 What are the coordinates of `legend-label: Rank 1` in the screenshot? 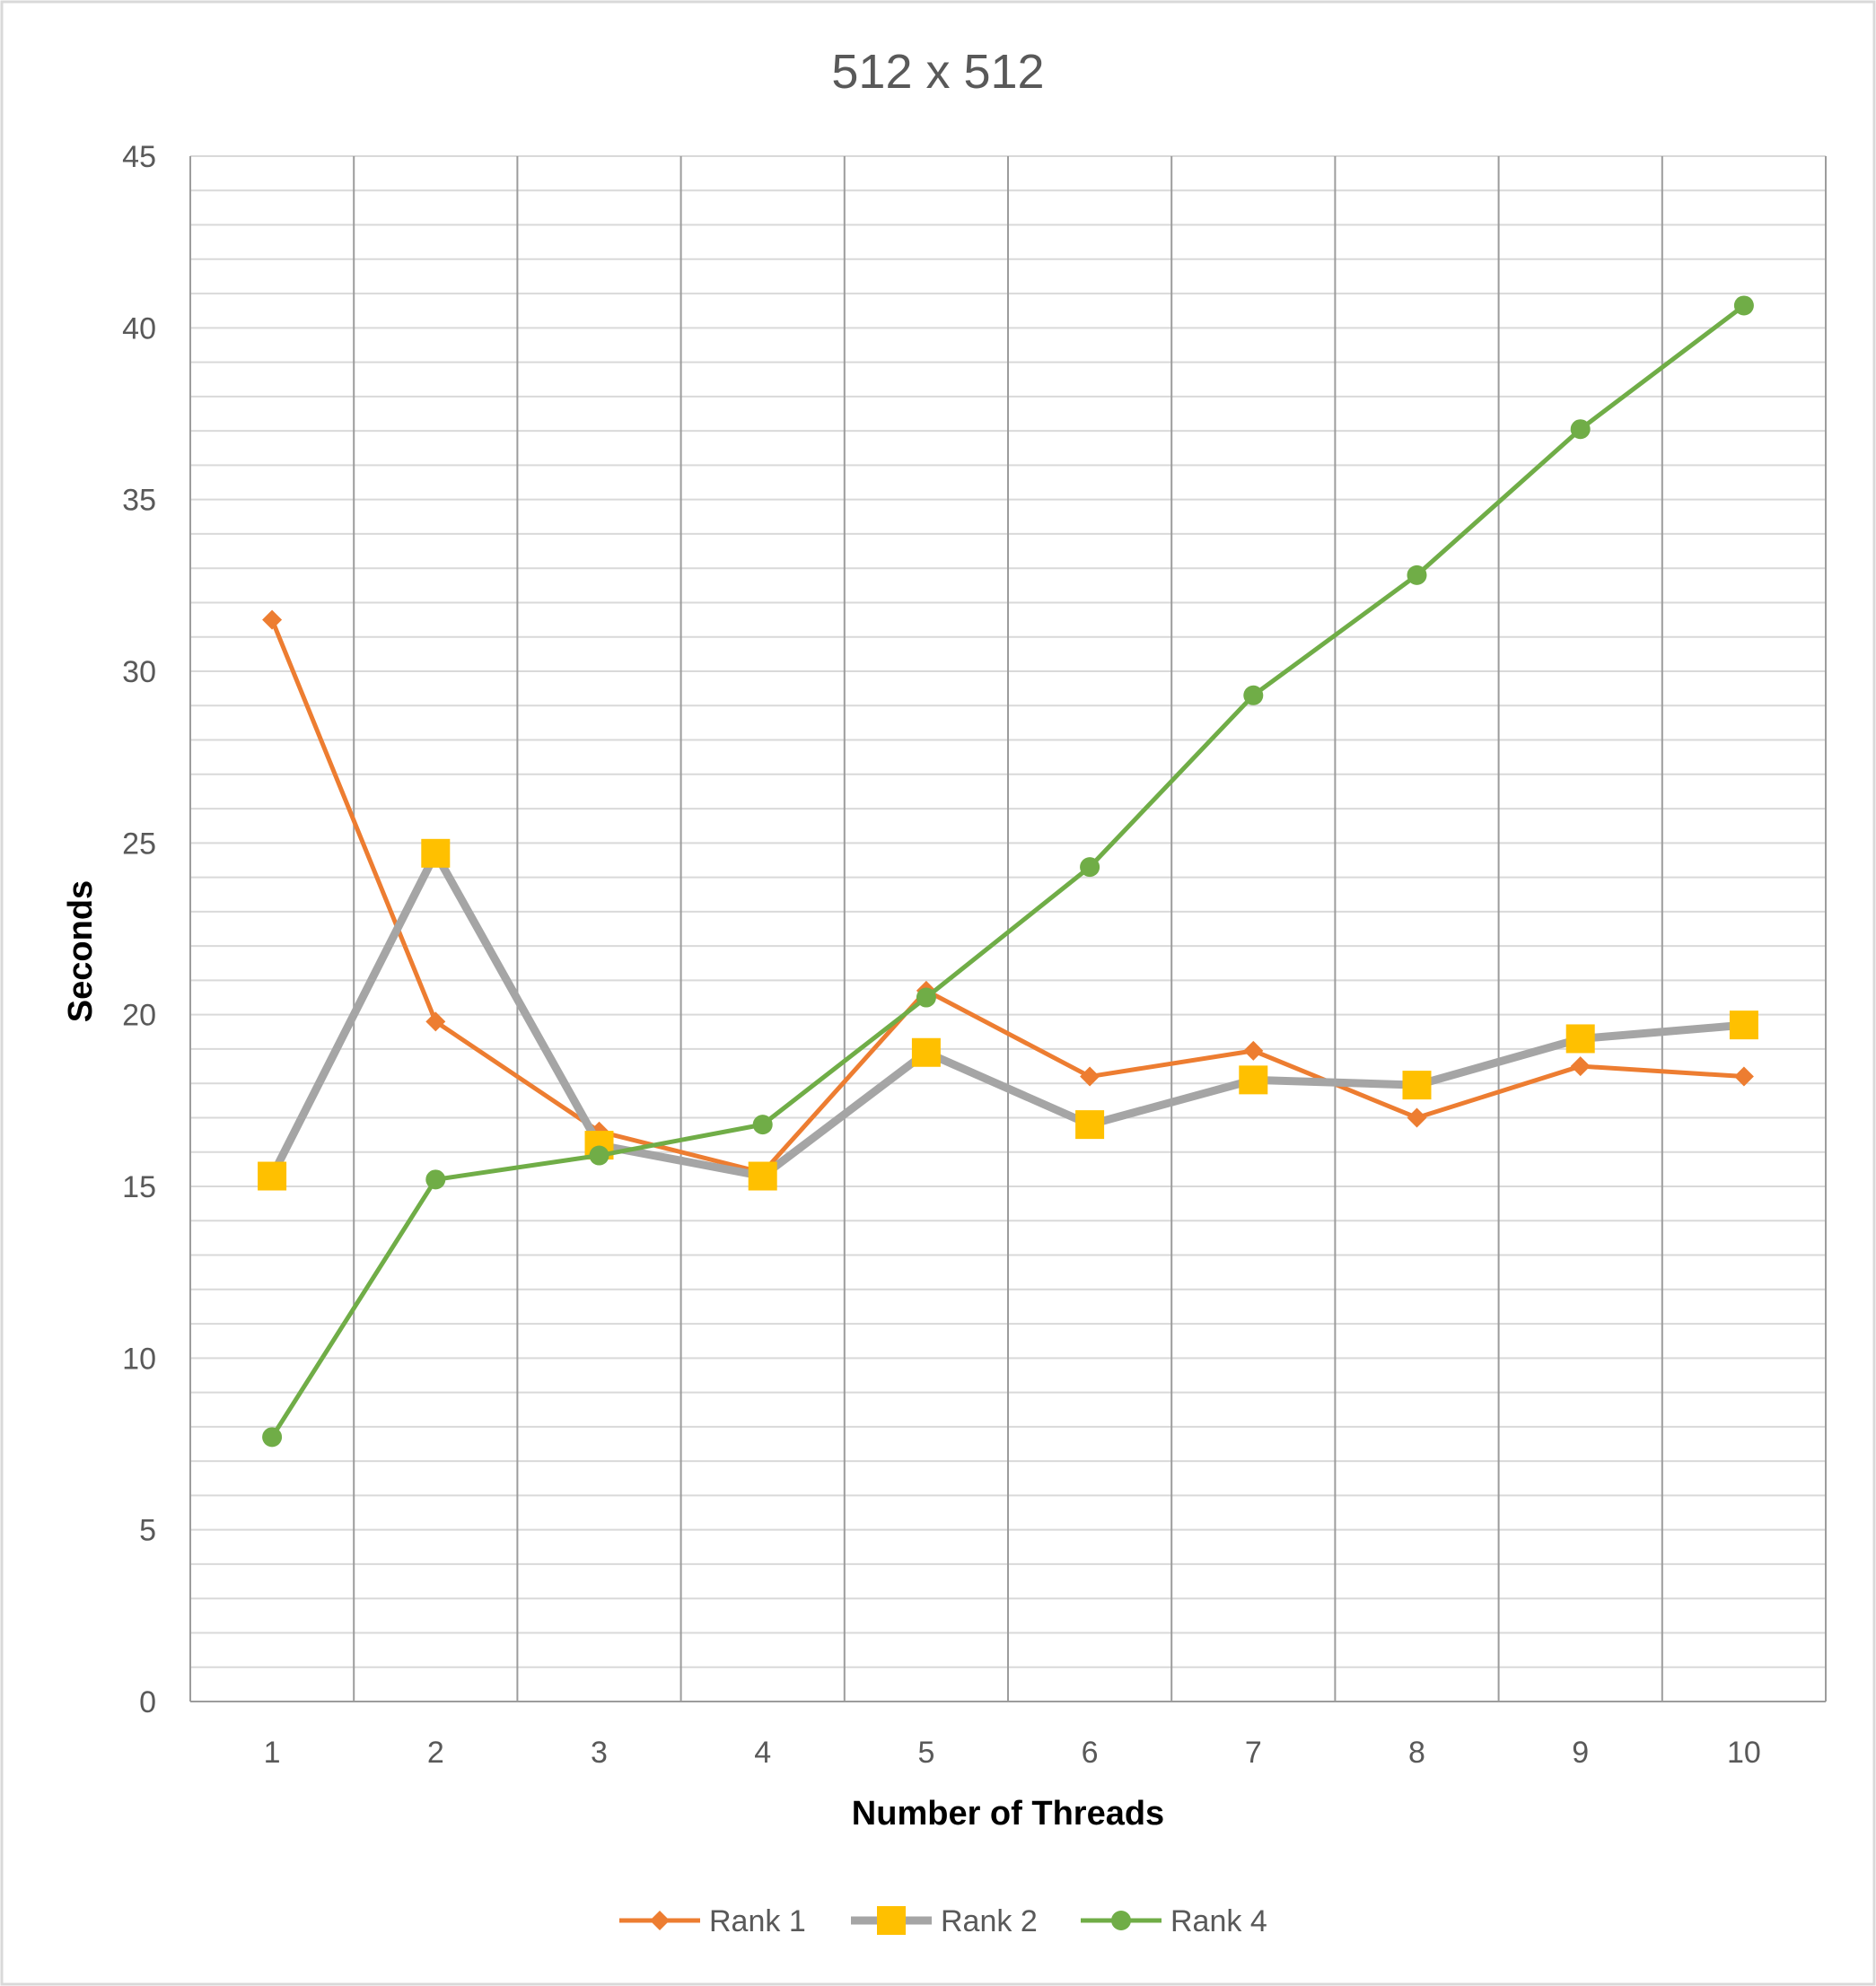 It's located at (757, 1921).